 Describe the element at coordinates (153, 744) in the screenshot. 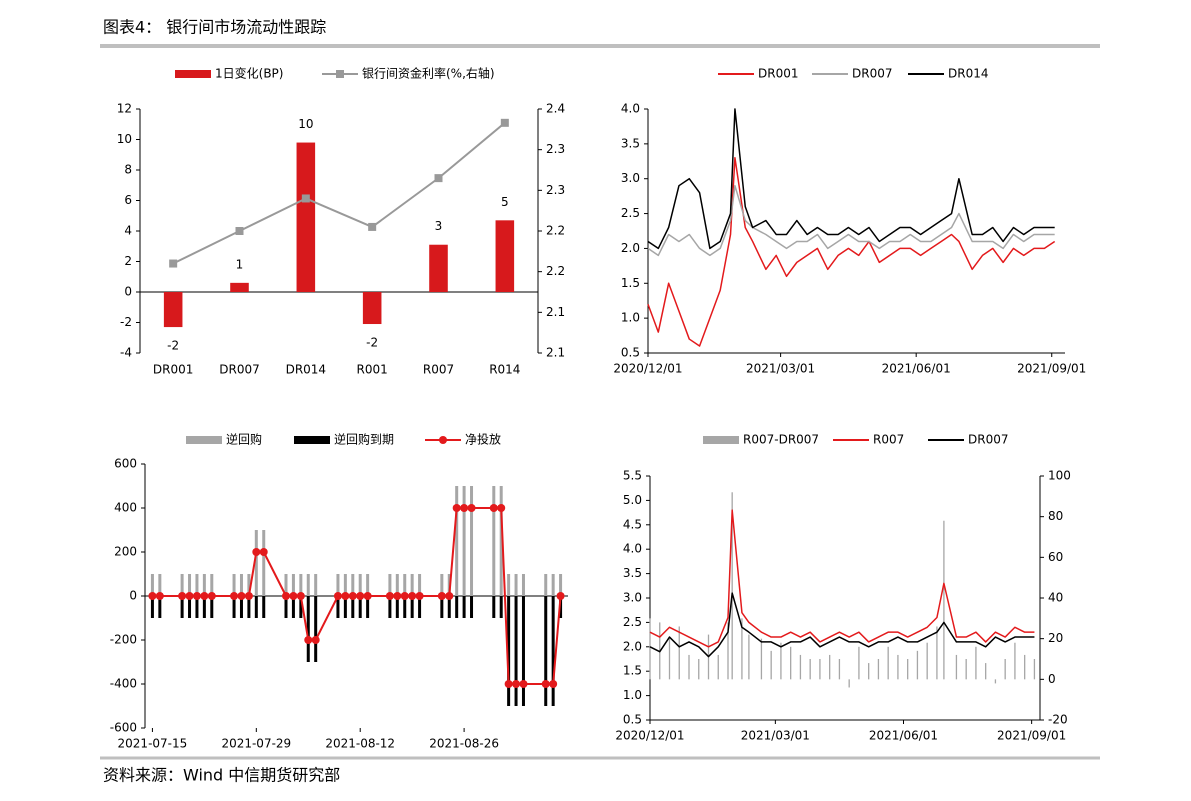

I see `x-tick-label: 2021-07-15` at that location.